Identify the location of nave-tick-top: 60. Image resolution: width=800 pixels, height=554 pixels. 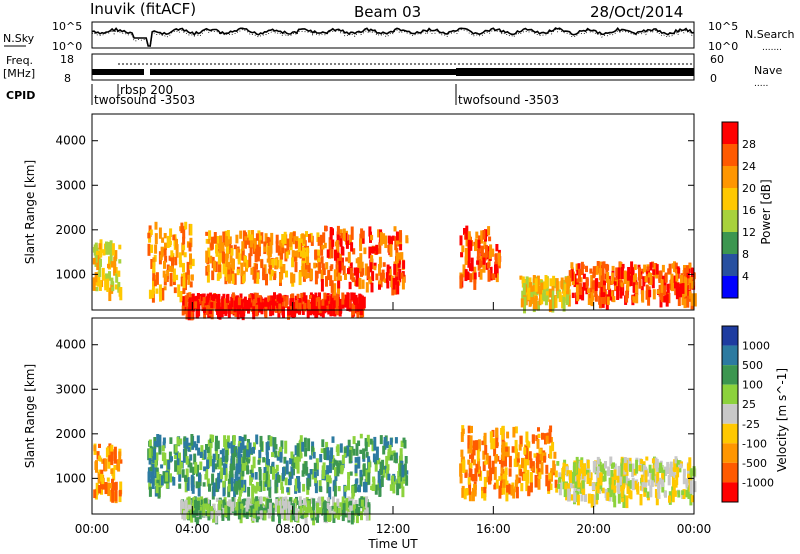
(717, 59).